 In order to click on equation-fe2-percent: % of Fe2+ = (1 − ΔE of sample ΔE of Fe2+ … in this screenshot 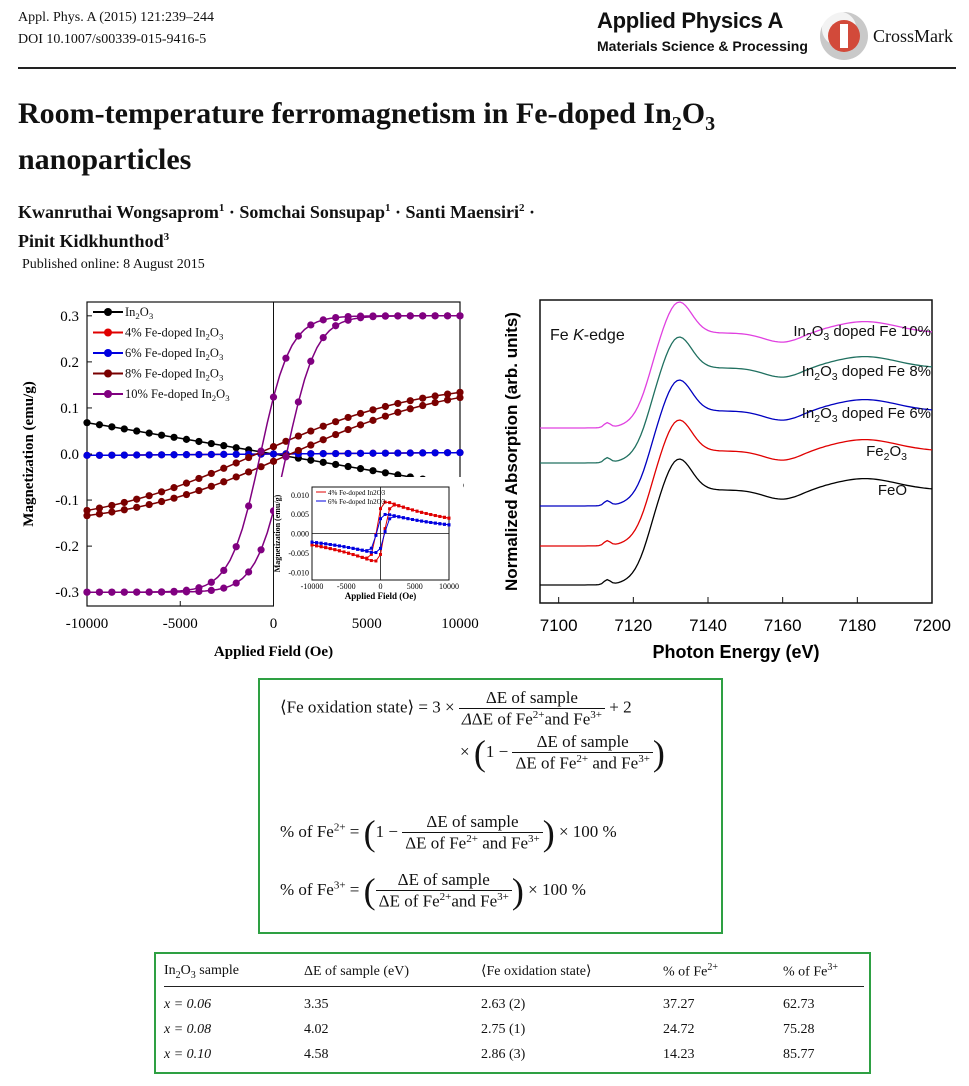, I will do `click(448, 832)`.